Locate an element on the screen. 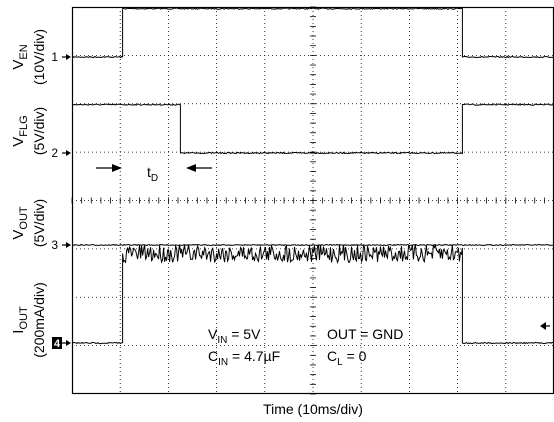 This screenshot has width=554, height=422. td-label: tD is located at coordinates (152, 174).